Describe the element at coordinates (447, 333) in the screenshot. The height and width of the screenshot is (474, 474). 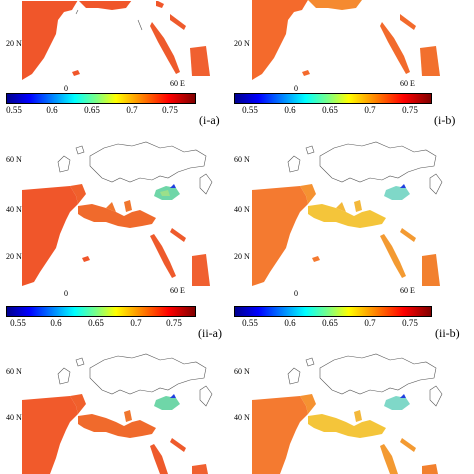
I see `panel-label-ii-b: (ii-b)` at that location.